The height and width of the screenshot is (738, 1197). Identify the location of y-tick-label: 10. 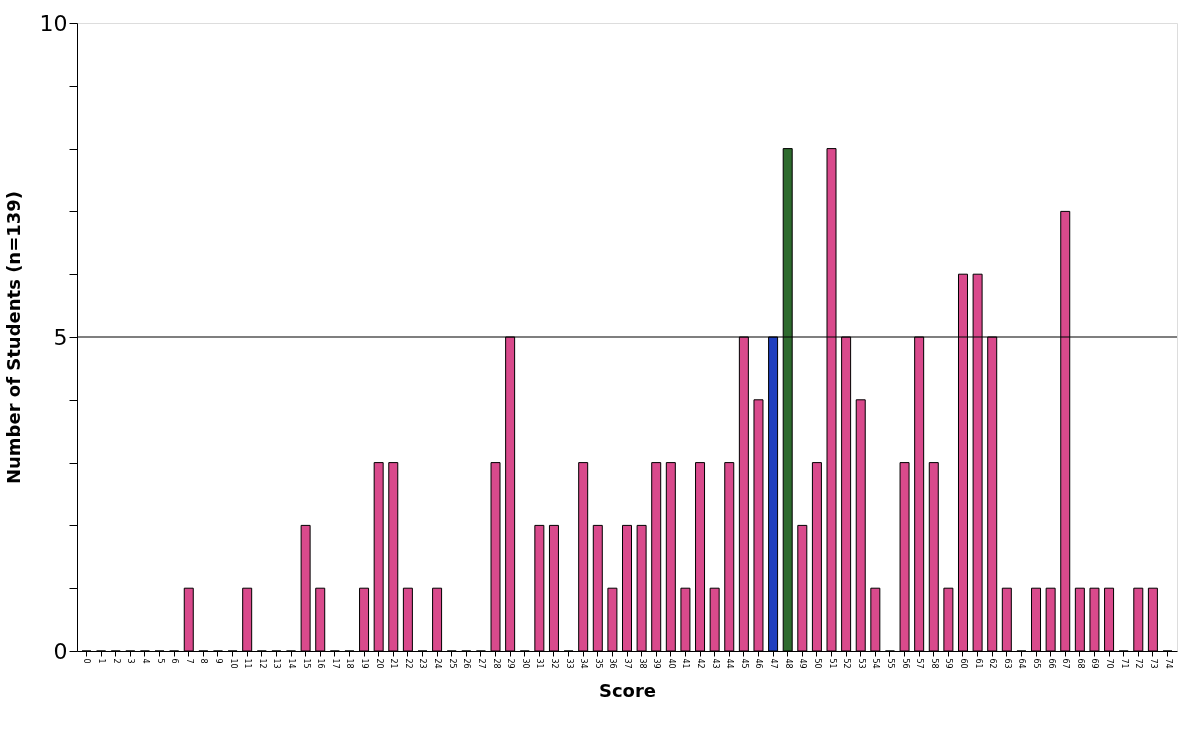
(53, 23).